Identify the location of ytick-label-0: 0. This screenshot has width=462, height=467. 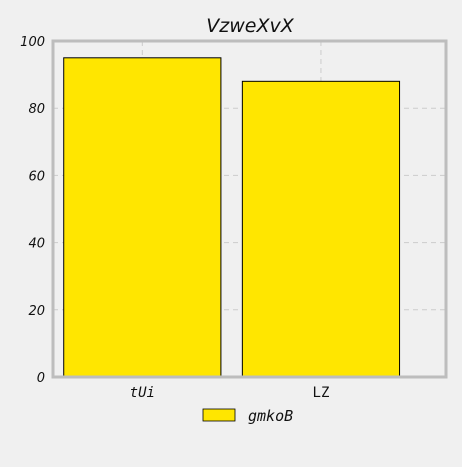
(41, 378).